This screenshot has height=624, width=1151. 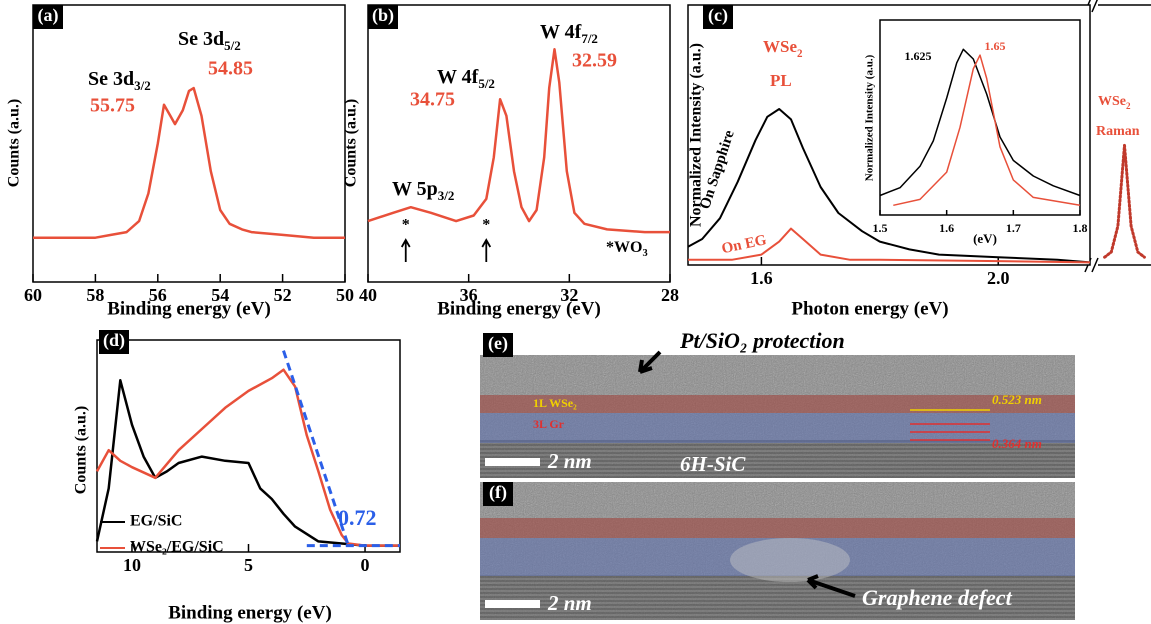 I want to click on pl-label: WSe2, so click(x=783, y=48).